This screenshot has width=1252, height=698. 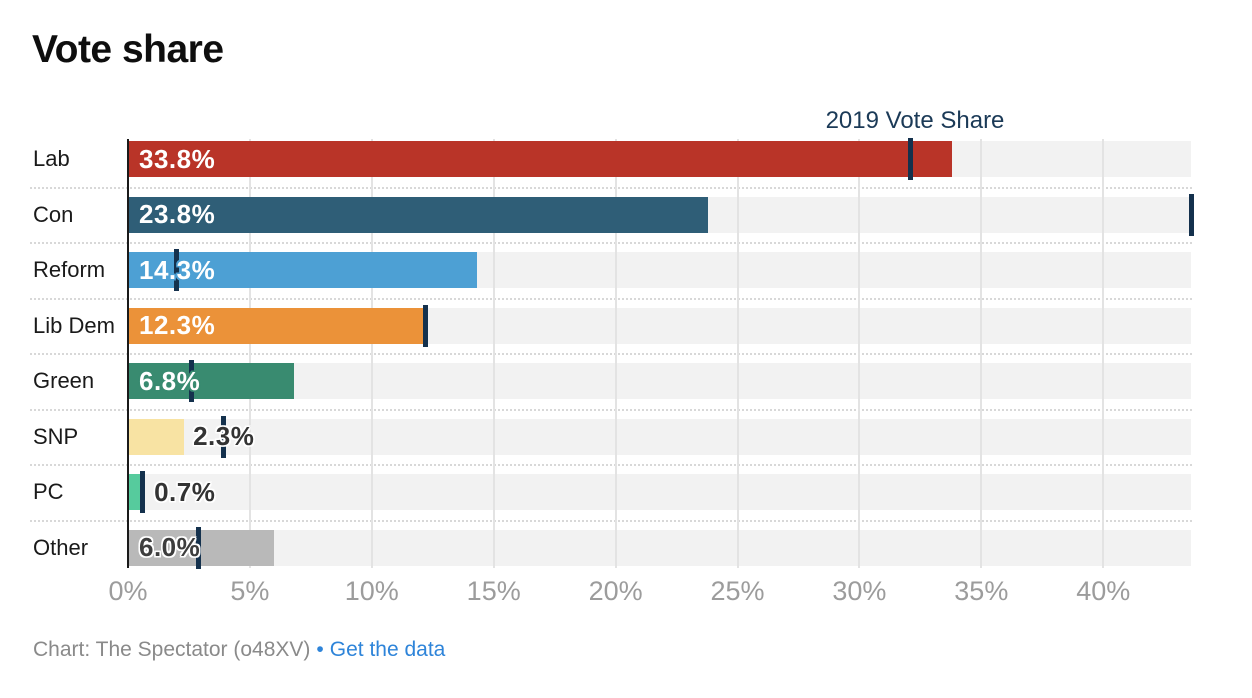 What do you see at coordinates (199, 547) in the screenshot?
I see `marker-2019-other` at bounding box center [199, 547].